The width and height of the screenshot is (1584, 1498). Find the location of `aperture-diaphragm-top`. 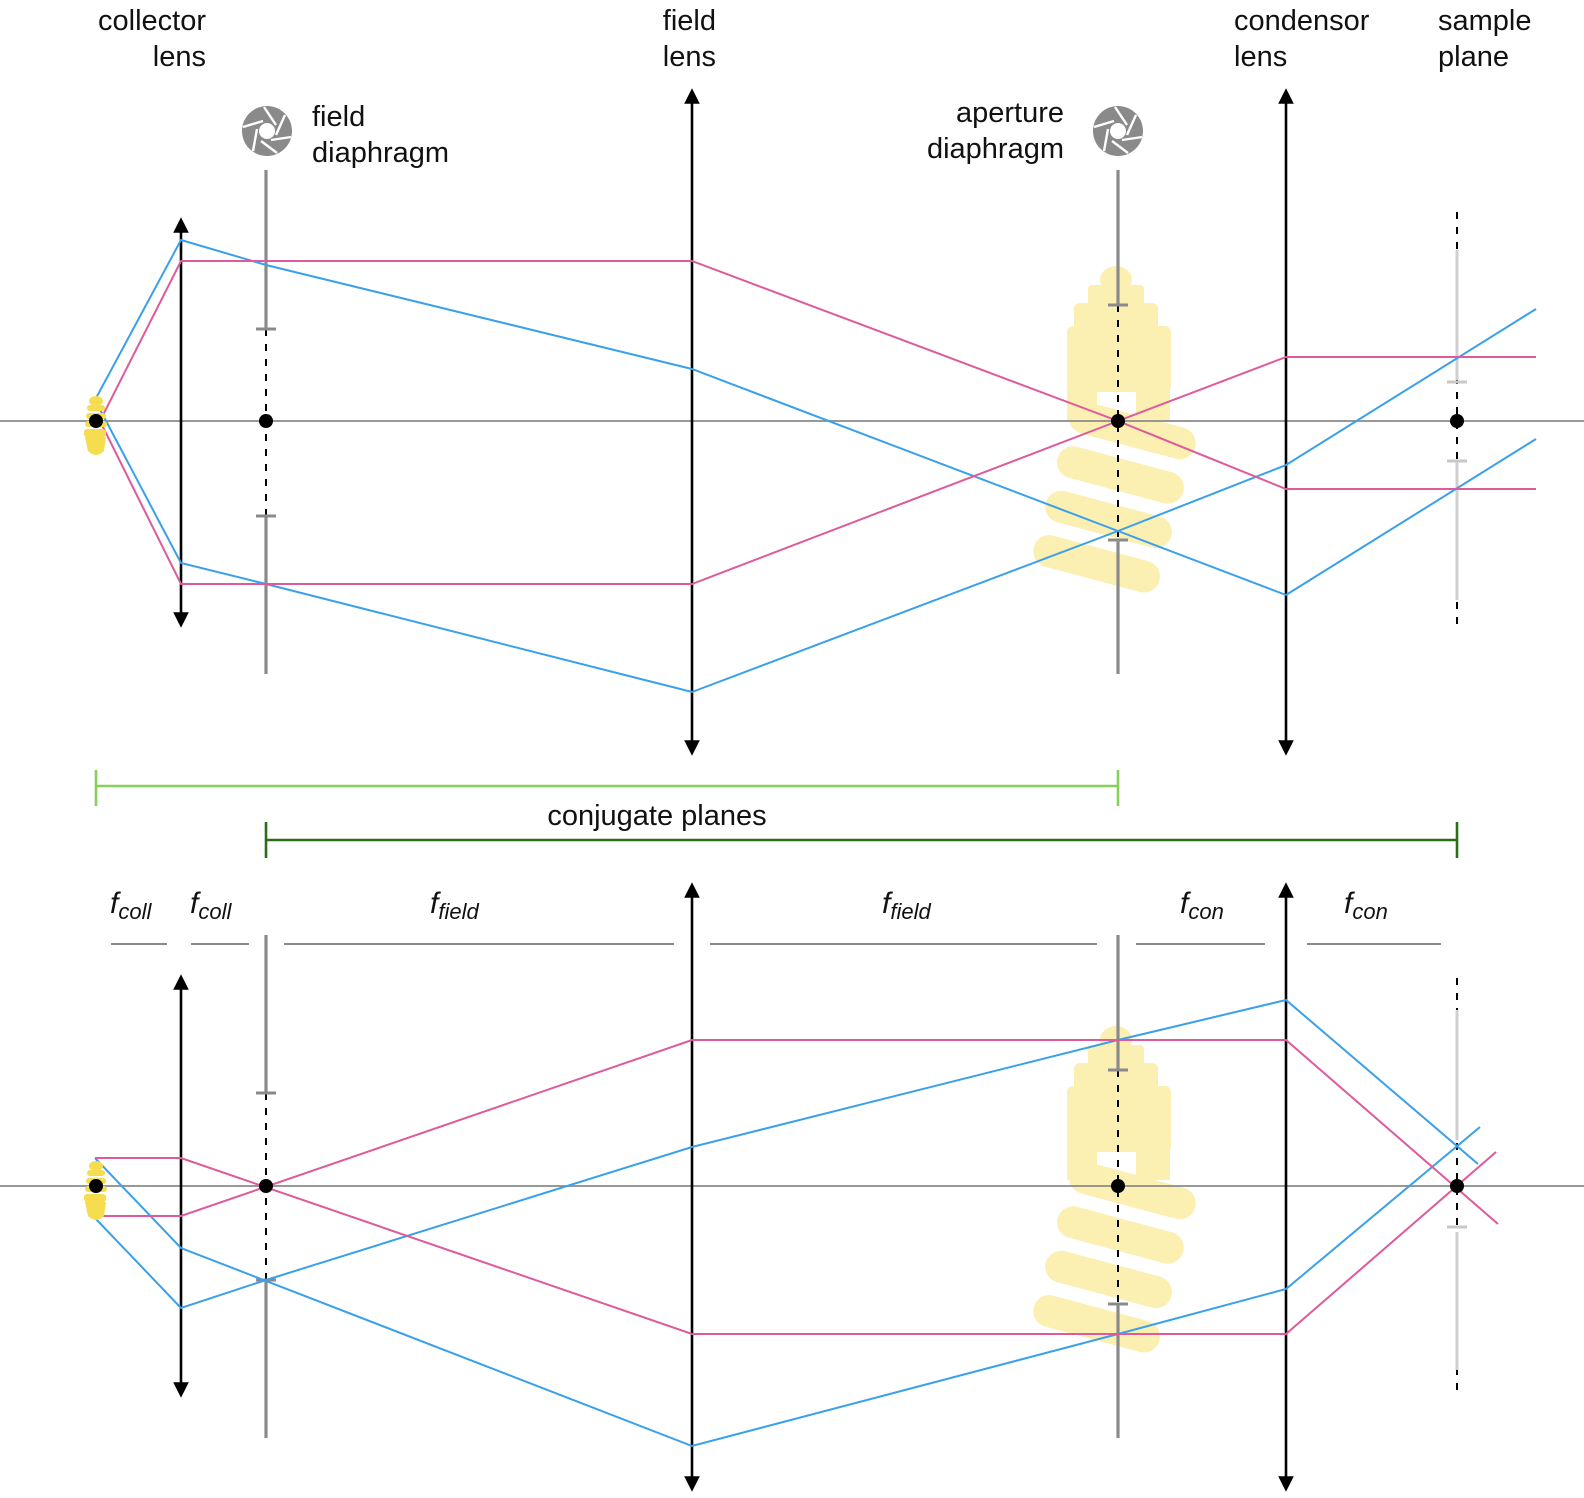

aperture-diaphragm-top is located at coordinates (1118, 422).